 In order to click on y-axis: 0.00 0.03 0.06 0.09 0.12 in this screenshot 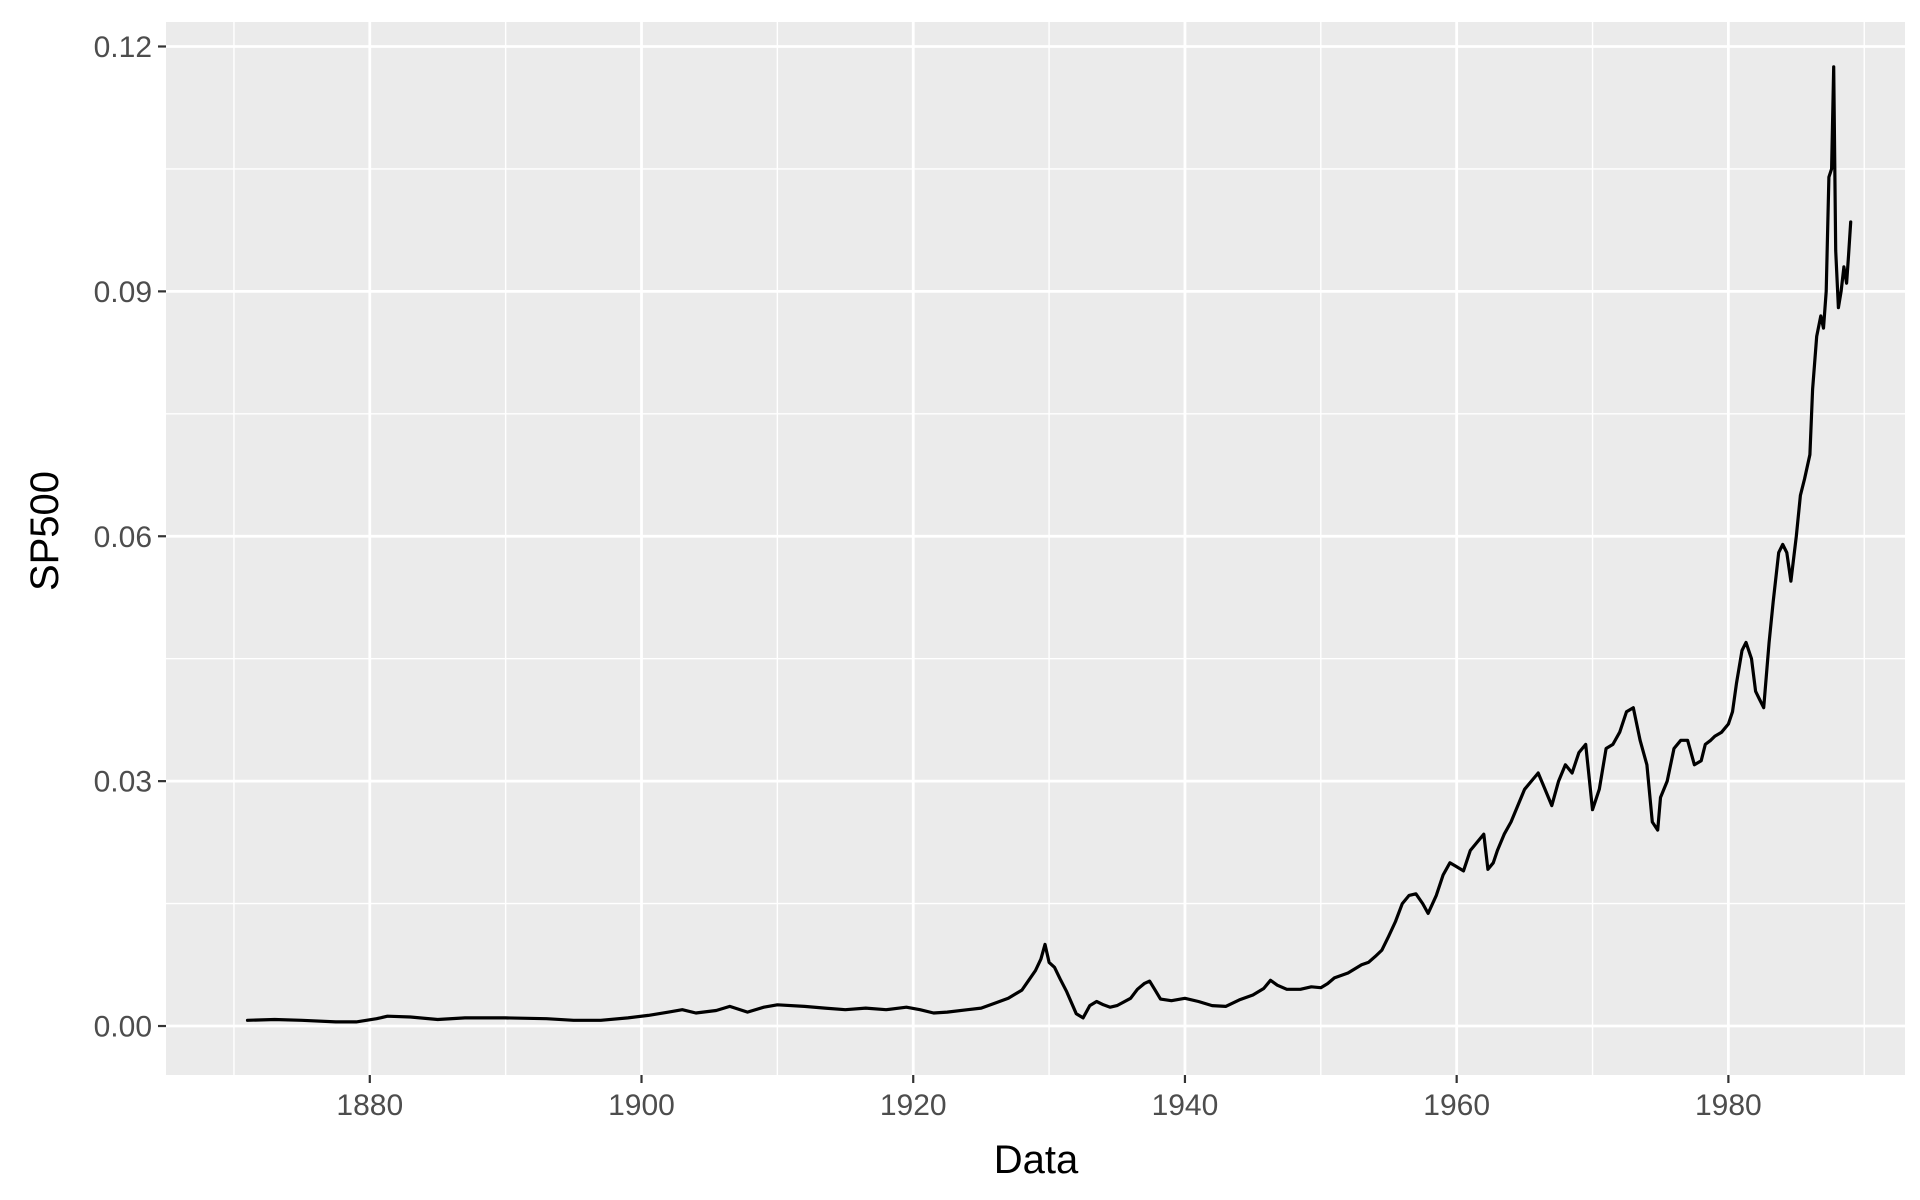, I will do `click(130, 537)`.